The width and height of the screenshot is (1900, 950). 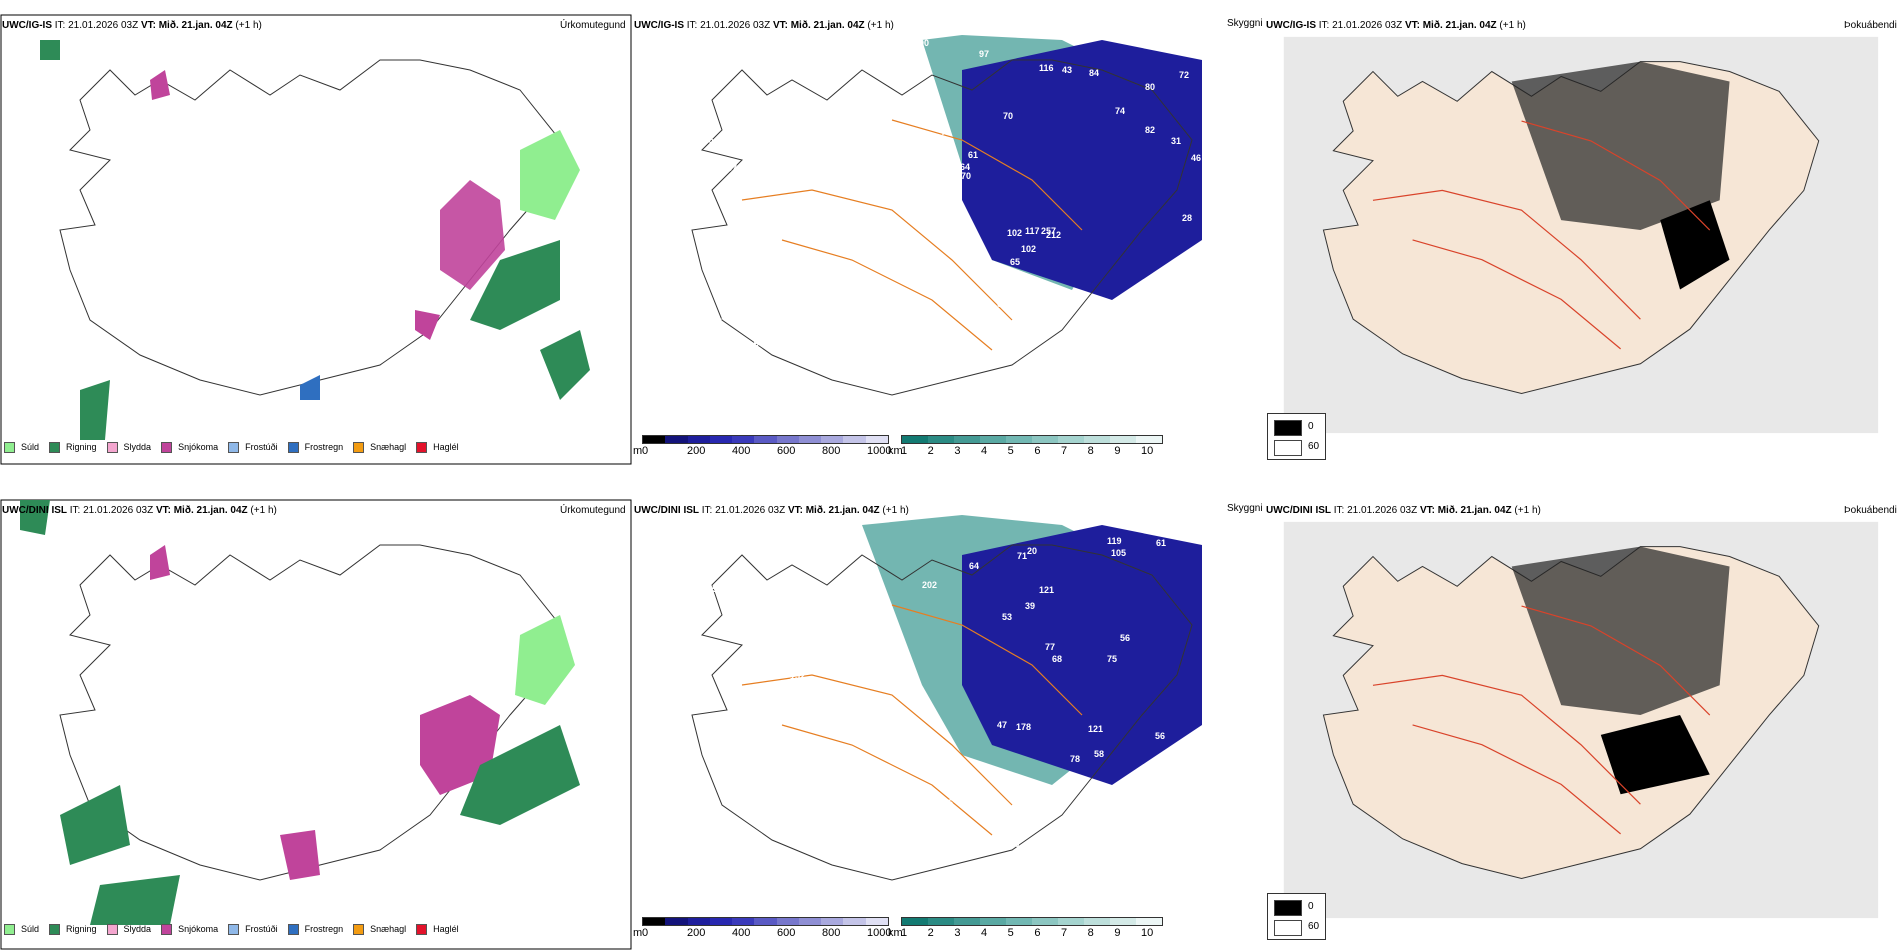 What do you see at coordinates (732, 168) in the screenshot?
I see `cloud-base-label: 87` at bounding box center [732, 168].